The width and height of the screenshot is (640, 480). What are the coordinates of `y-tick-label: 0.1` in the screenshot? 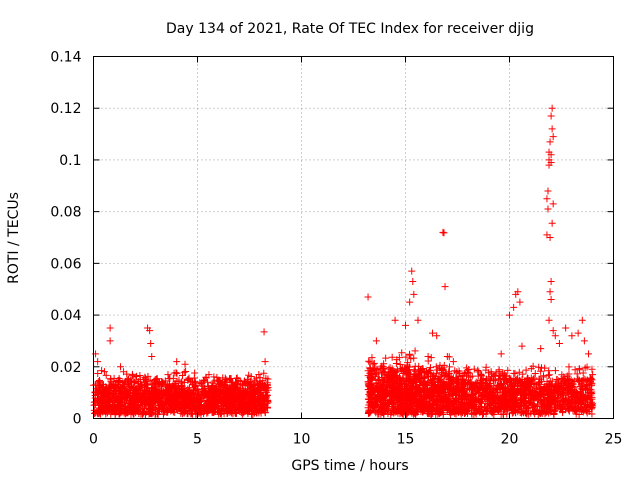 It's located at (70, 161).